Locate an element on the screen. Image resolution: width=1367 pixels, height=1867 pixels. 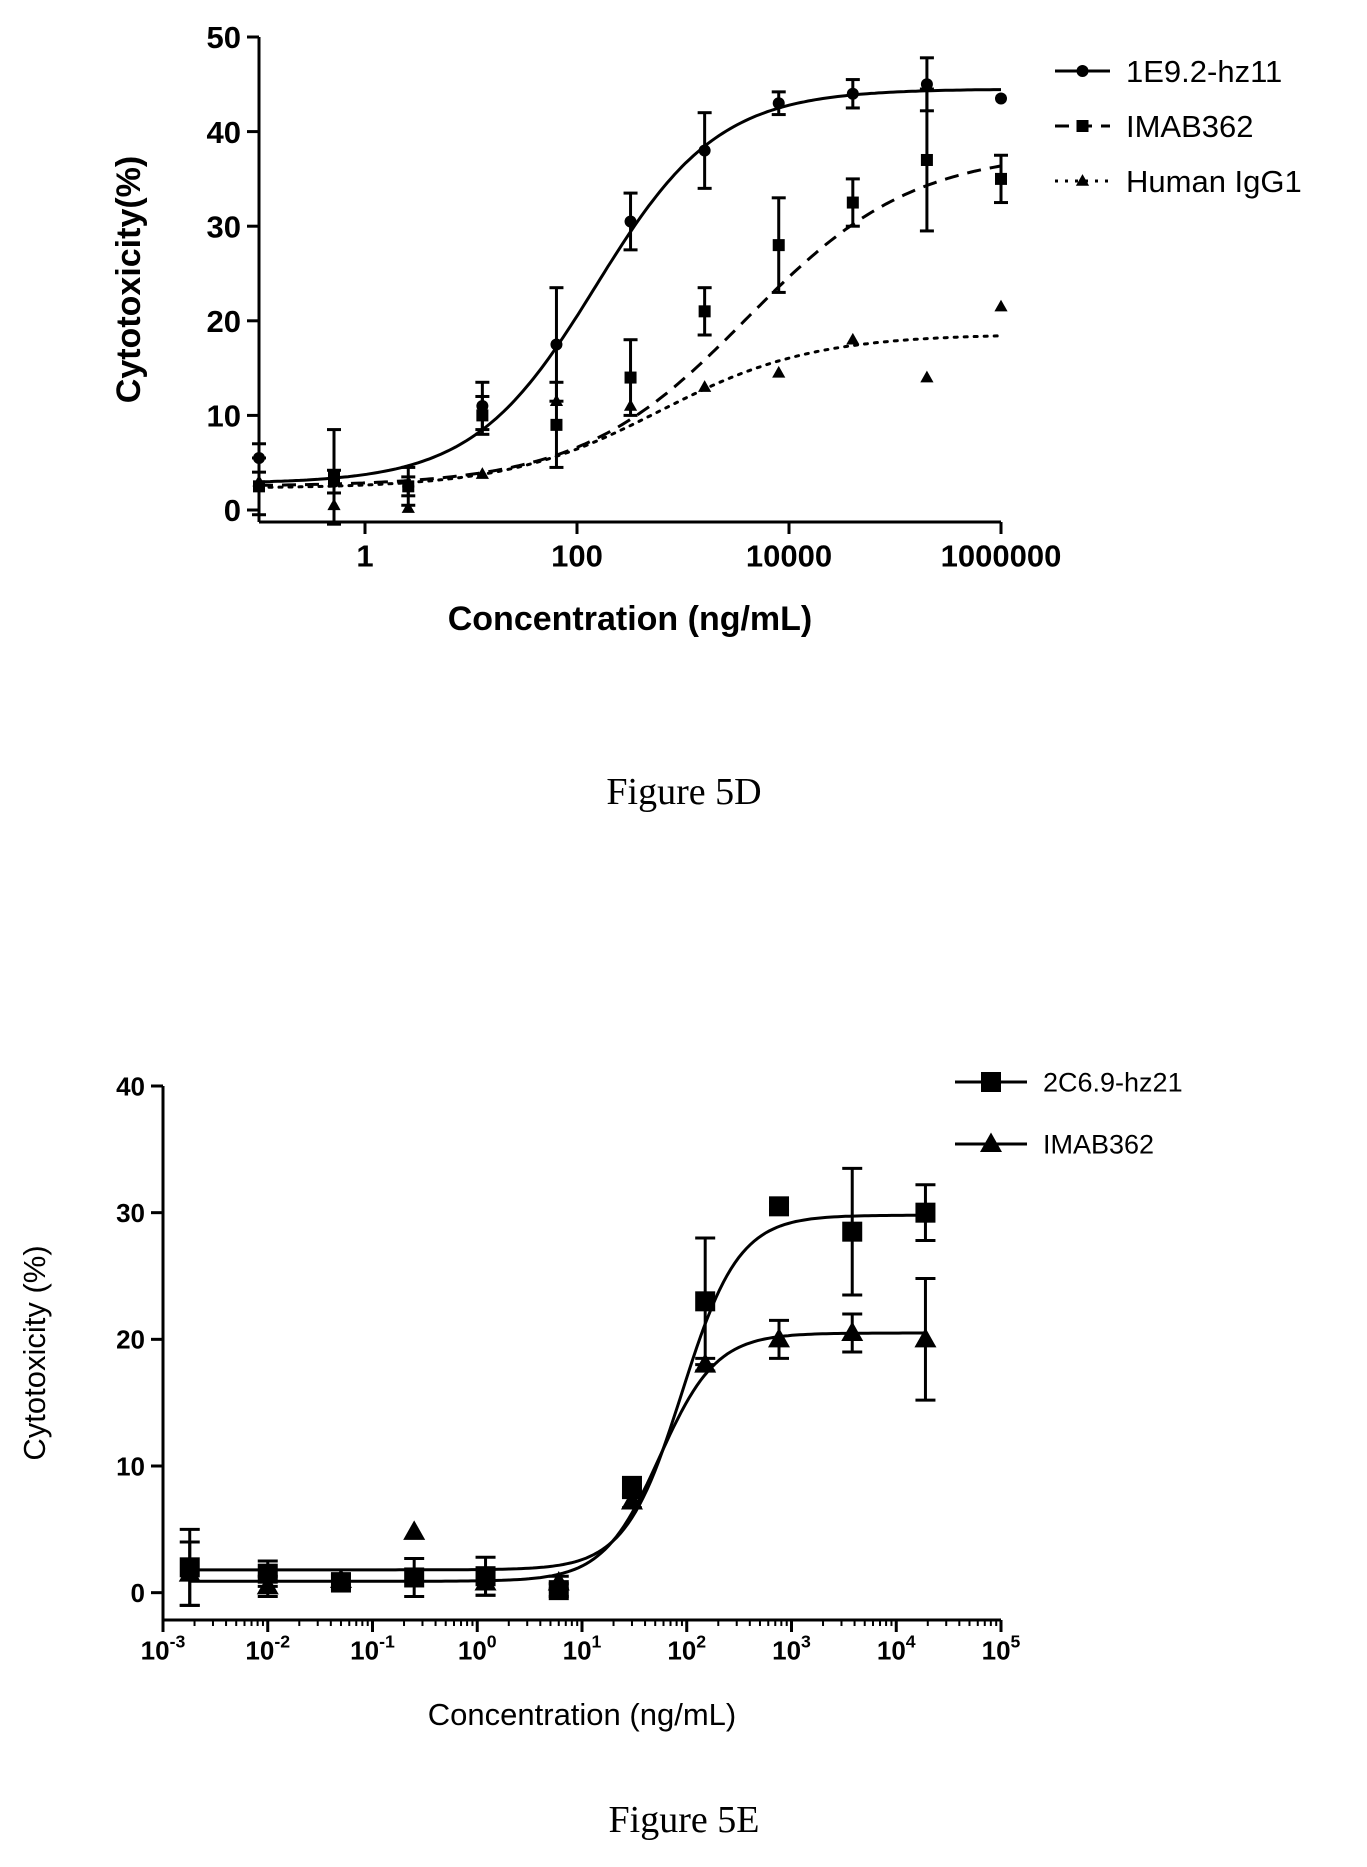
5e-y-axis-title: Cytotoxicity (%) is located at coordinates (34, 1352).